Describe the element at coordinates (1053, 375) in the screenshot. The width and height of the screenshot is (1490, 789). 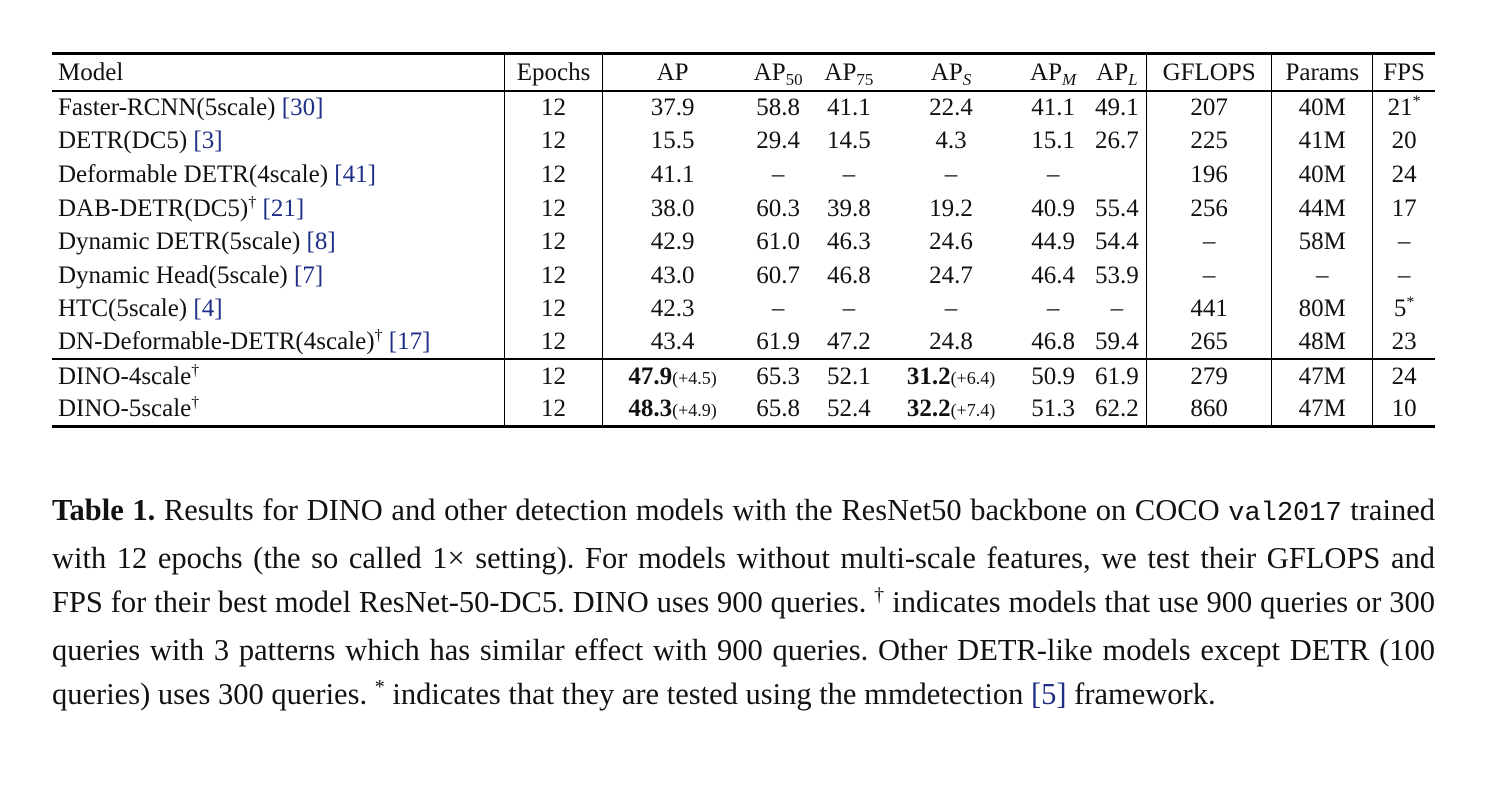
I see `apm-cell: 50.9` at that location.